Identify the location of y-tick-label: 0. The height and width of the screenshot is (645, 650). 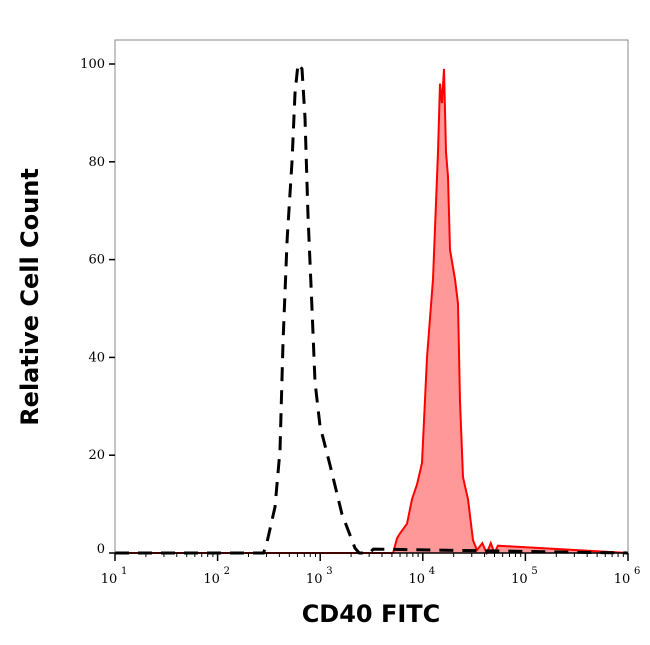
(101, 549).